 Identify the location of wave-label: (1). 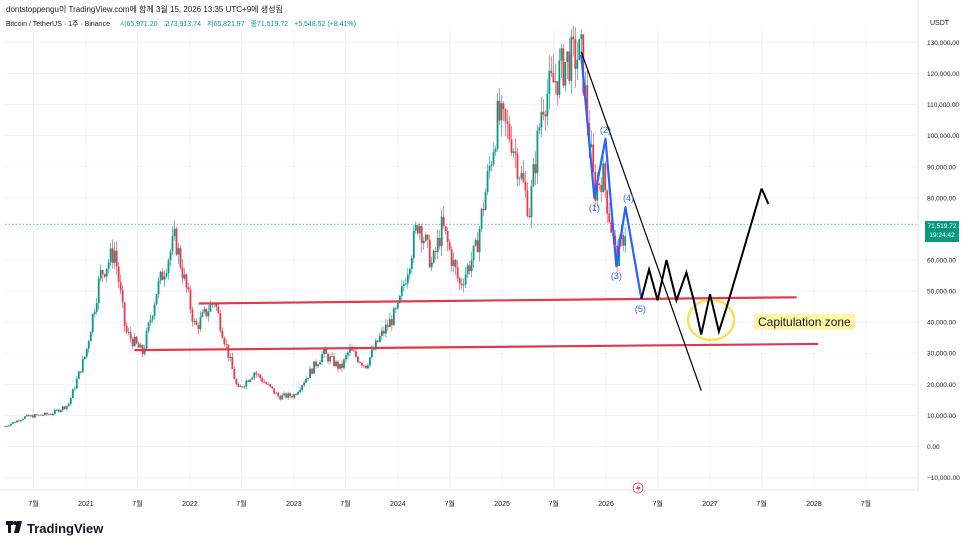
(594, 208).